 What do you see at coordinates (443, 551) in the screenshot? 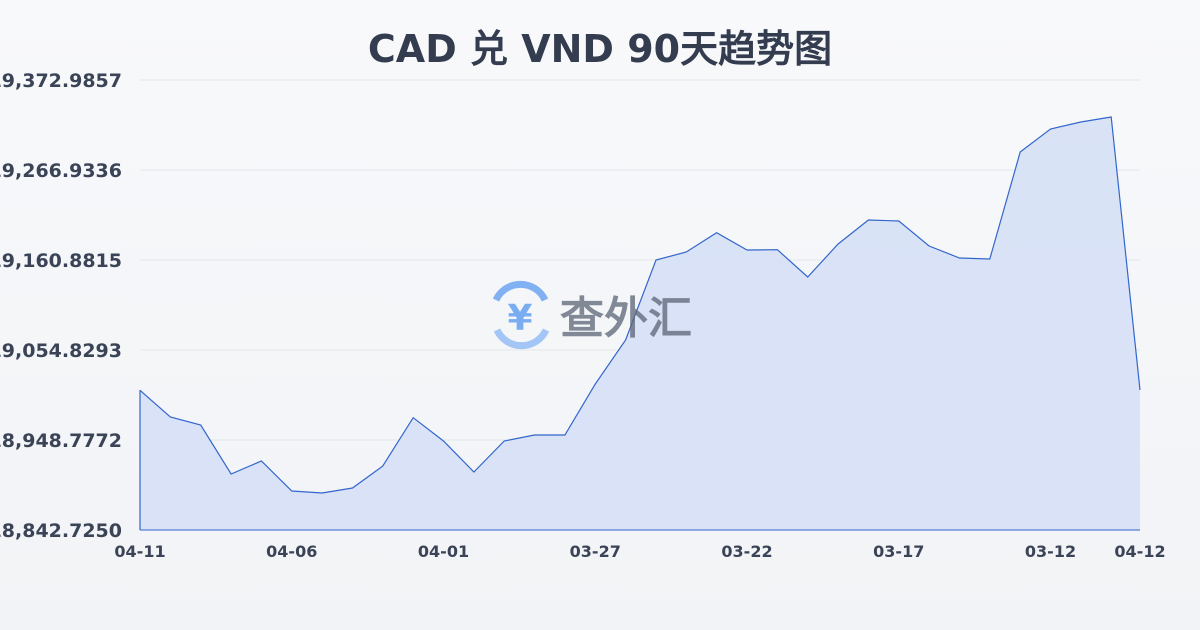
I see `x-tick-label: 04-01` at bounding box center [443, 551].